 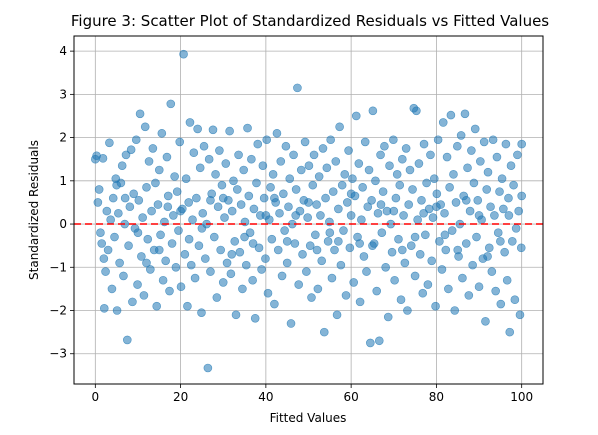 I want to click on x-tick-label: 0, so click(x=95, y=397).